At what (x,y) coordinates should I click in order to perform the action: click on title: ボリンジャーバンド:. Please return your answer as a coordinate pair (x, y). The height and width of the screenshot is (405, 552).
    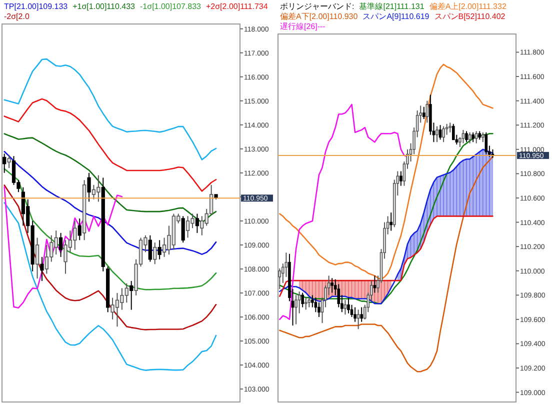
    Looking at the image, I should click on (317, 6).